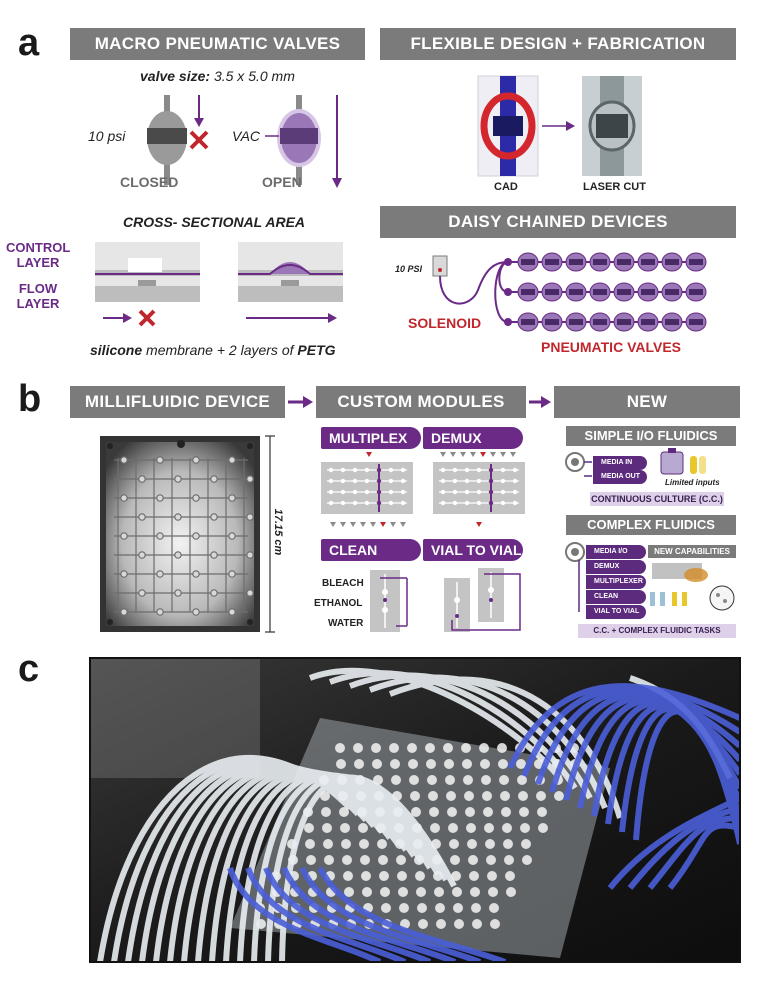 This screenshot has width=764, height=990. Describe the element at coordinates (657, 499) in the screenshot. I see `continuous-culture-box: CONTINUOUS CULTURE (C.C.)` at that location.